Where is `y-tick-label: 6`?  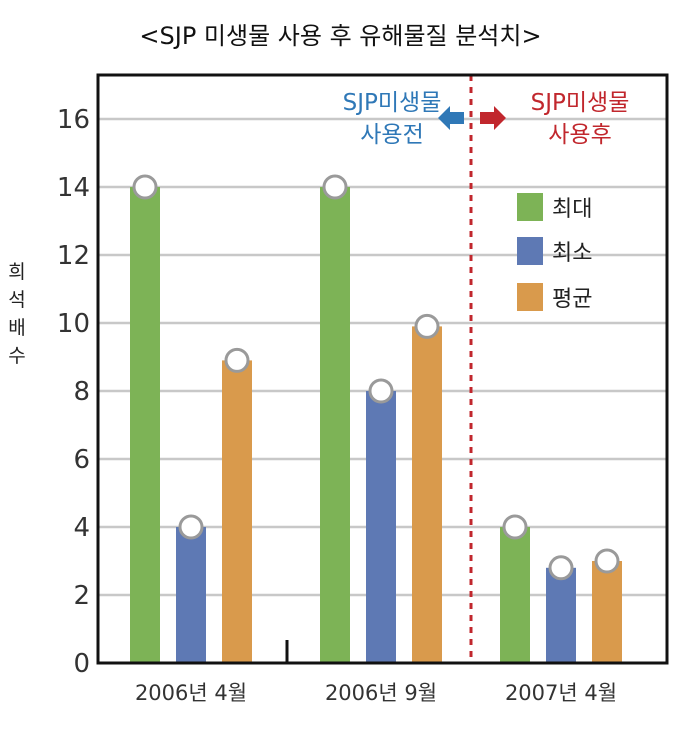 y-tick-label: 6 is located at coordinates (81, 460).